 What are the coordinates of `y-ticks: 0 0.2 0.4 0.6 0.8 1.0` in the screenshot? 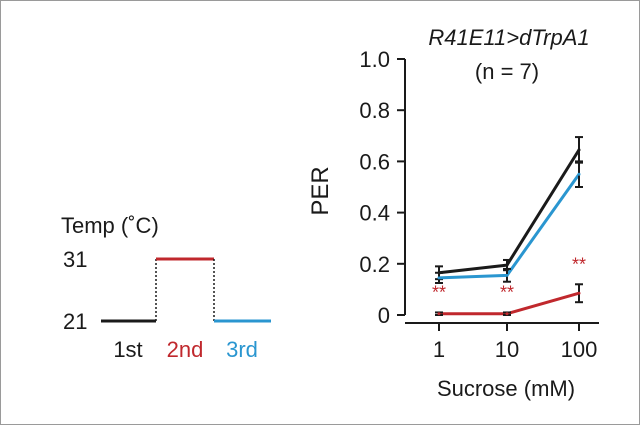 It's located at (382, 187).